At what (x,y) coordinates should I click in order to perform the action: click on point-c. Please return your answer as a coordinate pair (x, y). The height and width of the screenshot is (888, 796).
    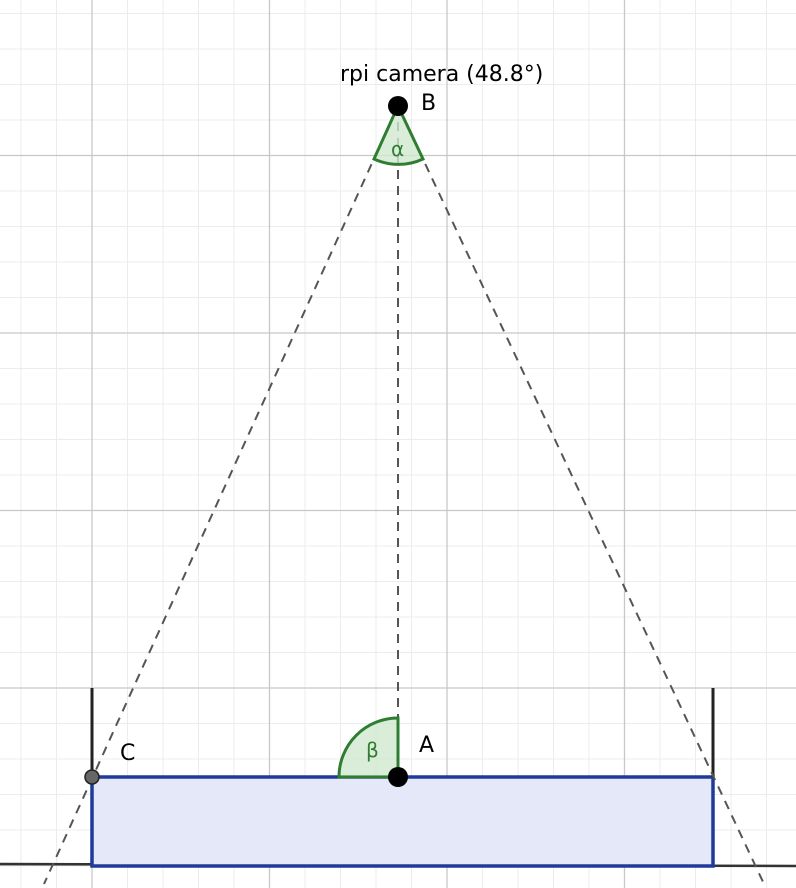
    Looking at the image, I should click on (92, 777).